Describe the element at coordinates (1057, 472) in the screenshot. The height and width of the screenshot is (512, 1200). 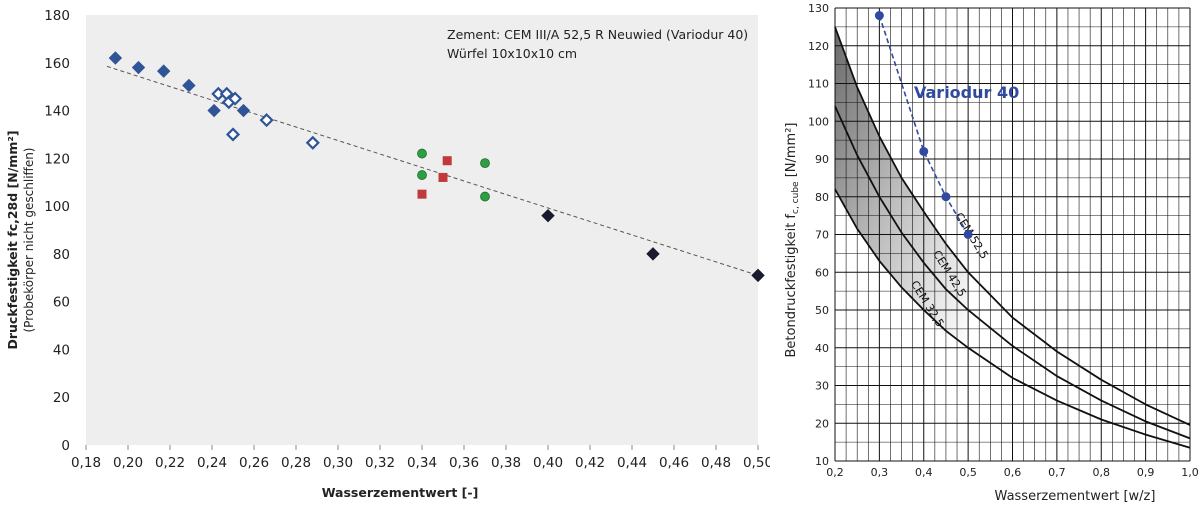
I see `x-tick-label-2: 0,7` at that location.